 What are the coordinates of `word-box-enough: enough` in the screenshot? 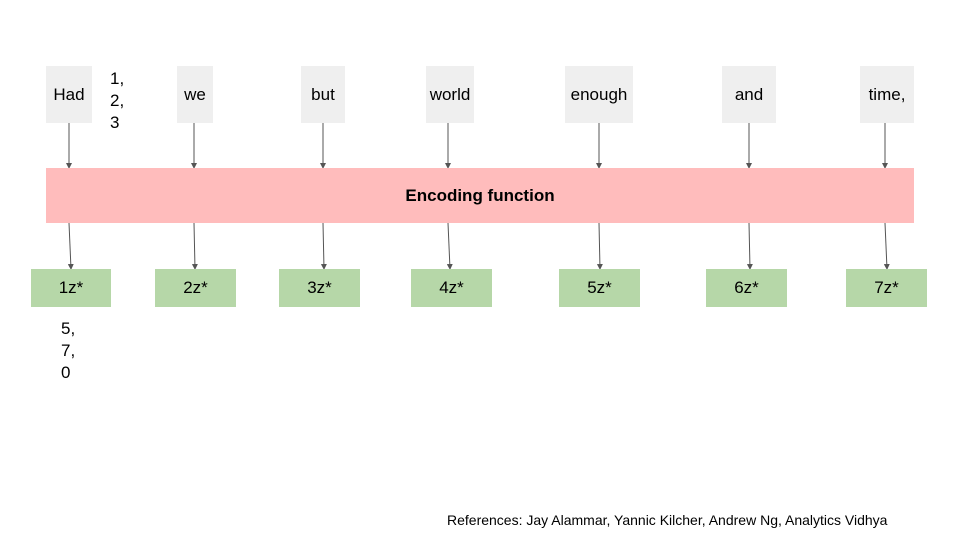 It's located at (599, 94).